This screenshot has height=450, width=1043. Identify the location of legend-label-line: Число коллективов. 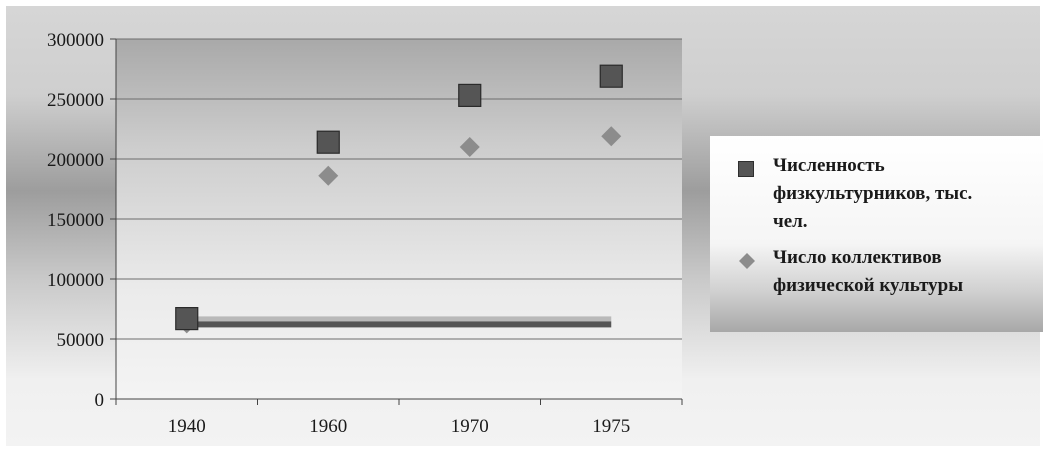
(857, 257).